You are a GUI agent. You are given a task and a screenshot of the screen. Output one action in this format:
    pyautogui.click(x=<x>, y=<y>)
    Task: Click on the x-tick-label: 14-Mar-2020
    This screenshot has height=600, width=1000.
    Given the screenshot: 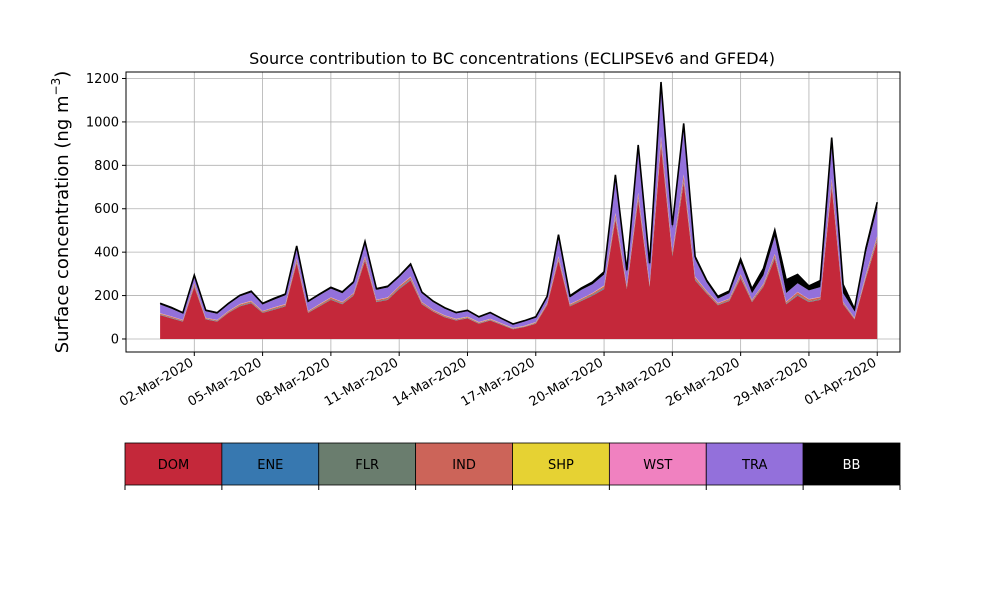 What is the action you would take?
    pyautogui.click(x=429, y=382)
    